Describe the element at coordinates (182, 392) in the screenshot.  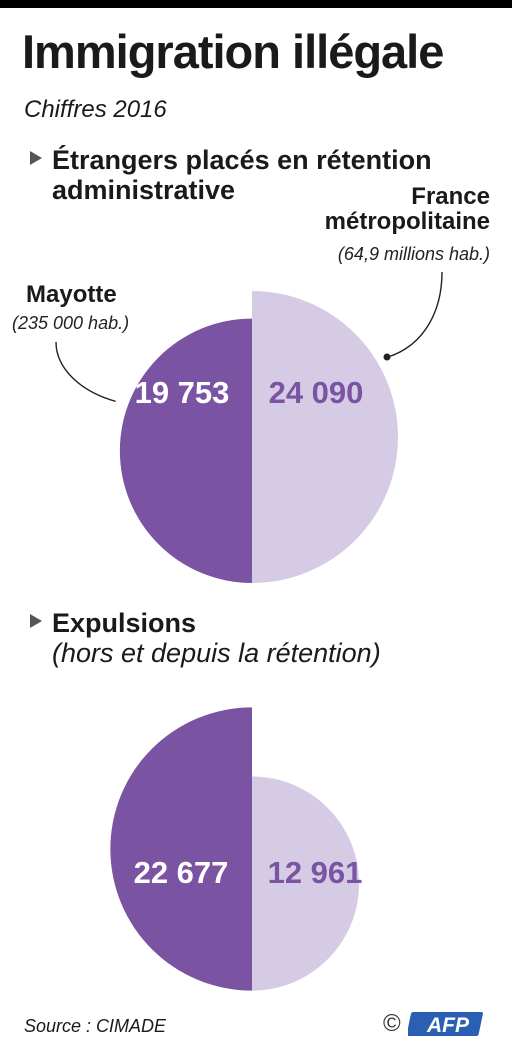
I see `value-label-mayotte-retention: 19 753` at that location.